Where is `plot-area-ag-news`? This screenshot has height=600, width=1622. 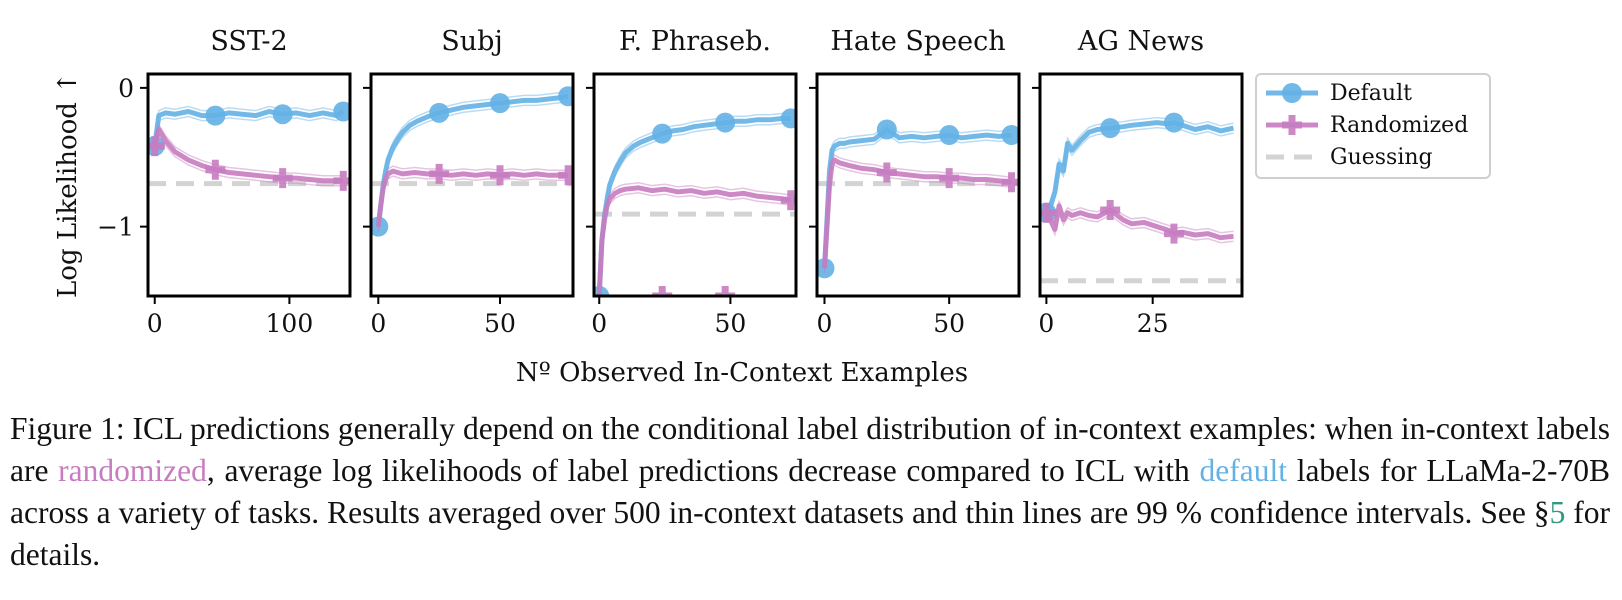 plot-area-ag-news is located at coordinates (1141, 198).